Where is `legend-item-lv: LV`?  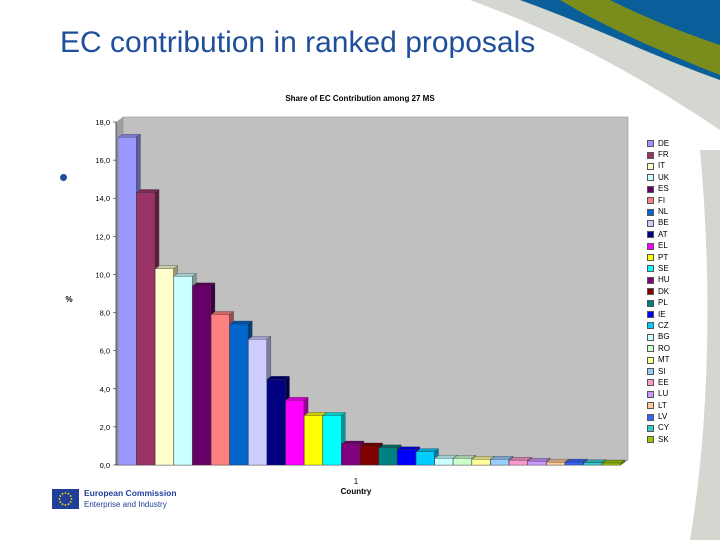
legend-item-lv: LV is located at coordinates (667, 416).